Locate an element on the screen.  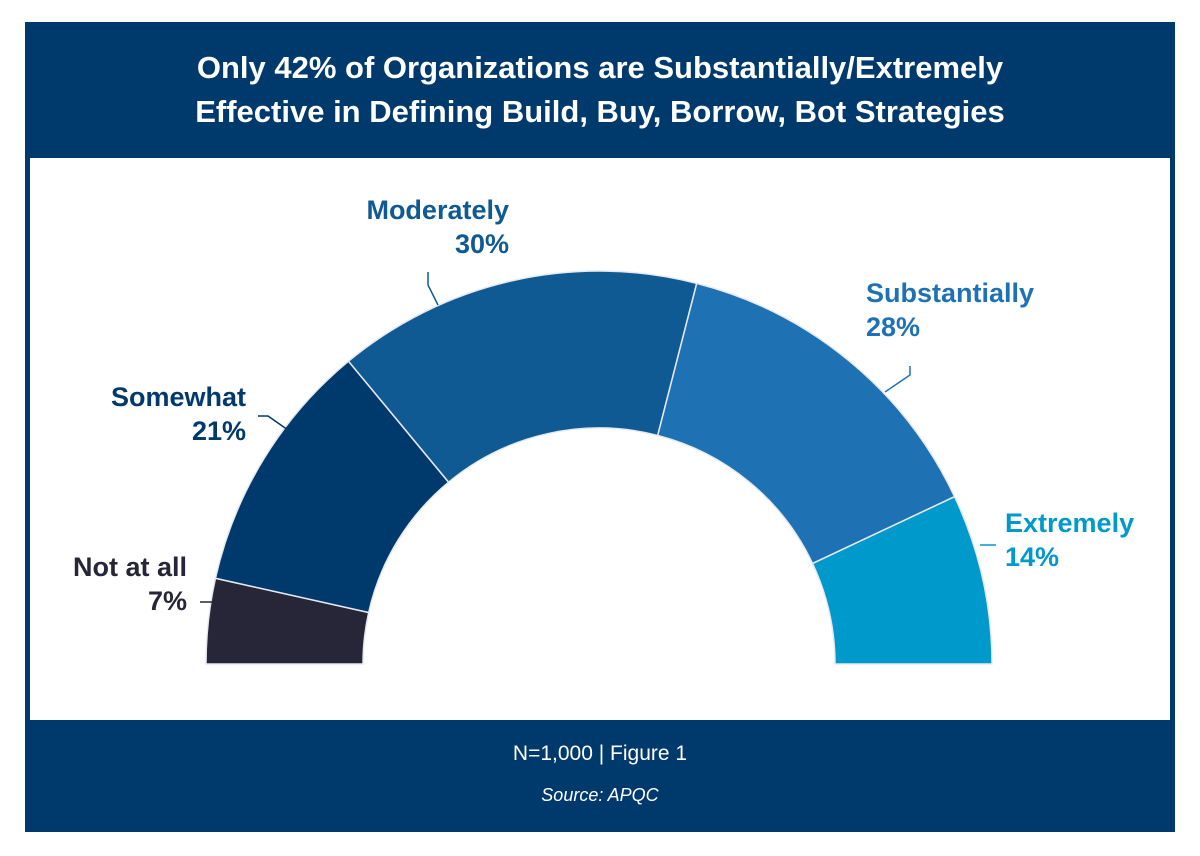
value-label-substantially: 28% is located at coordinates (893, 327).